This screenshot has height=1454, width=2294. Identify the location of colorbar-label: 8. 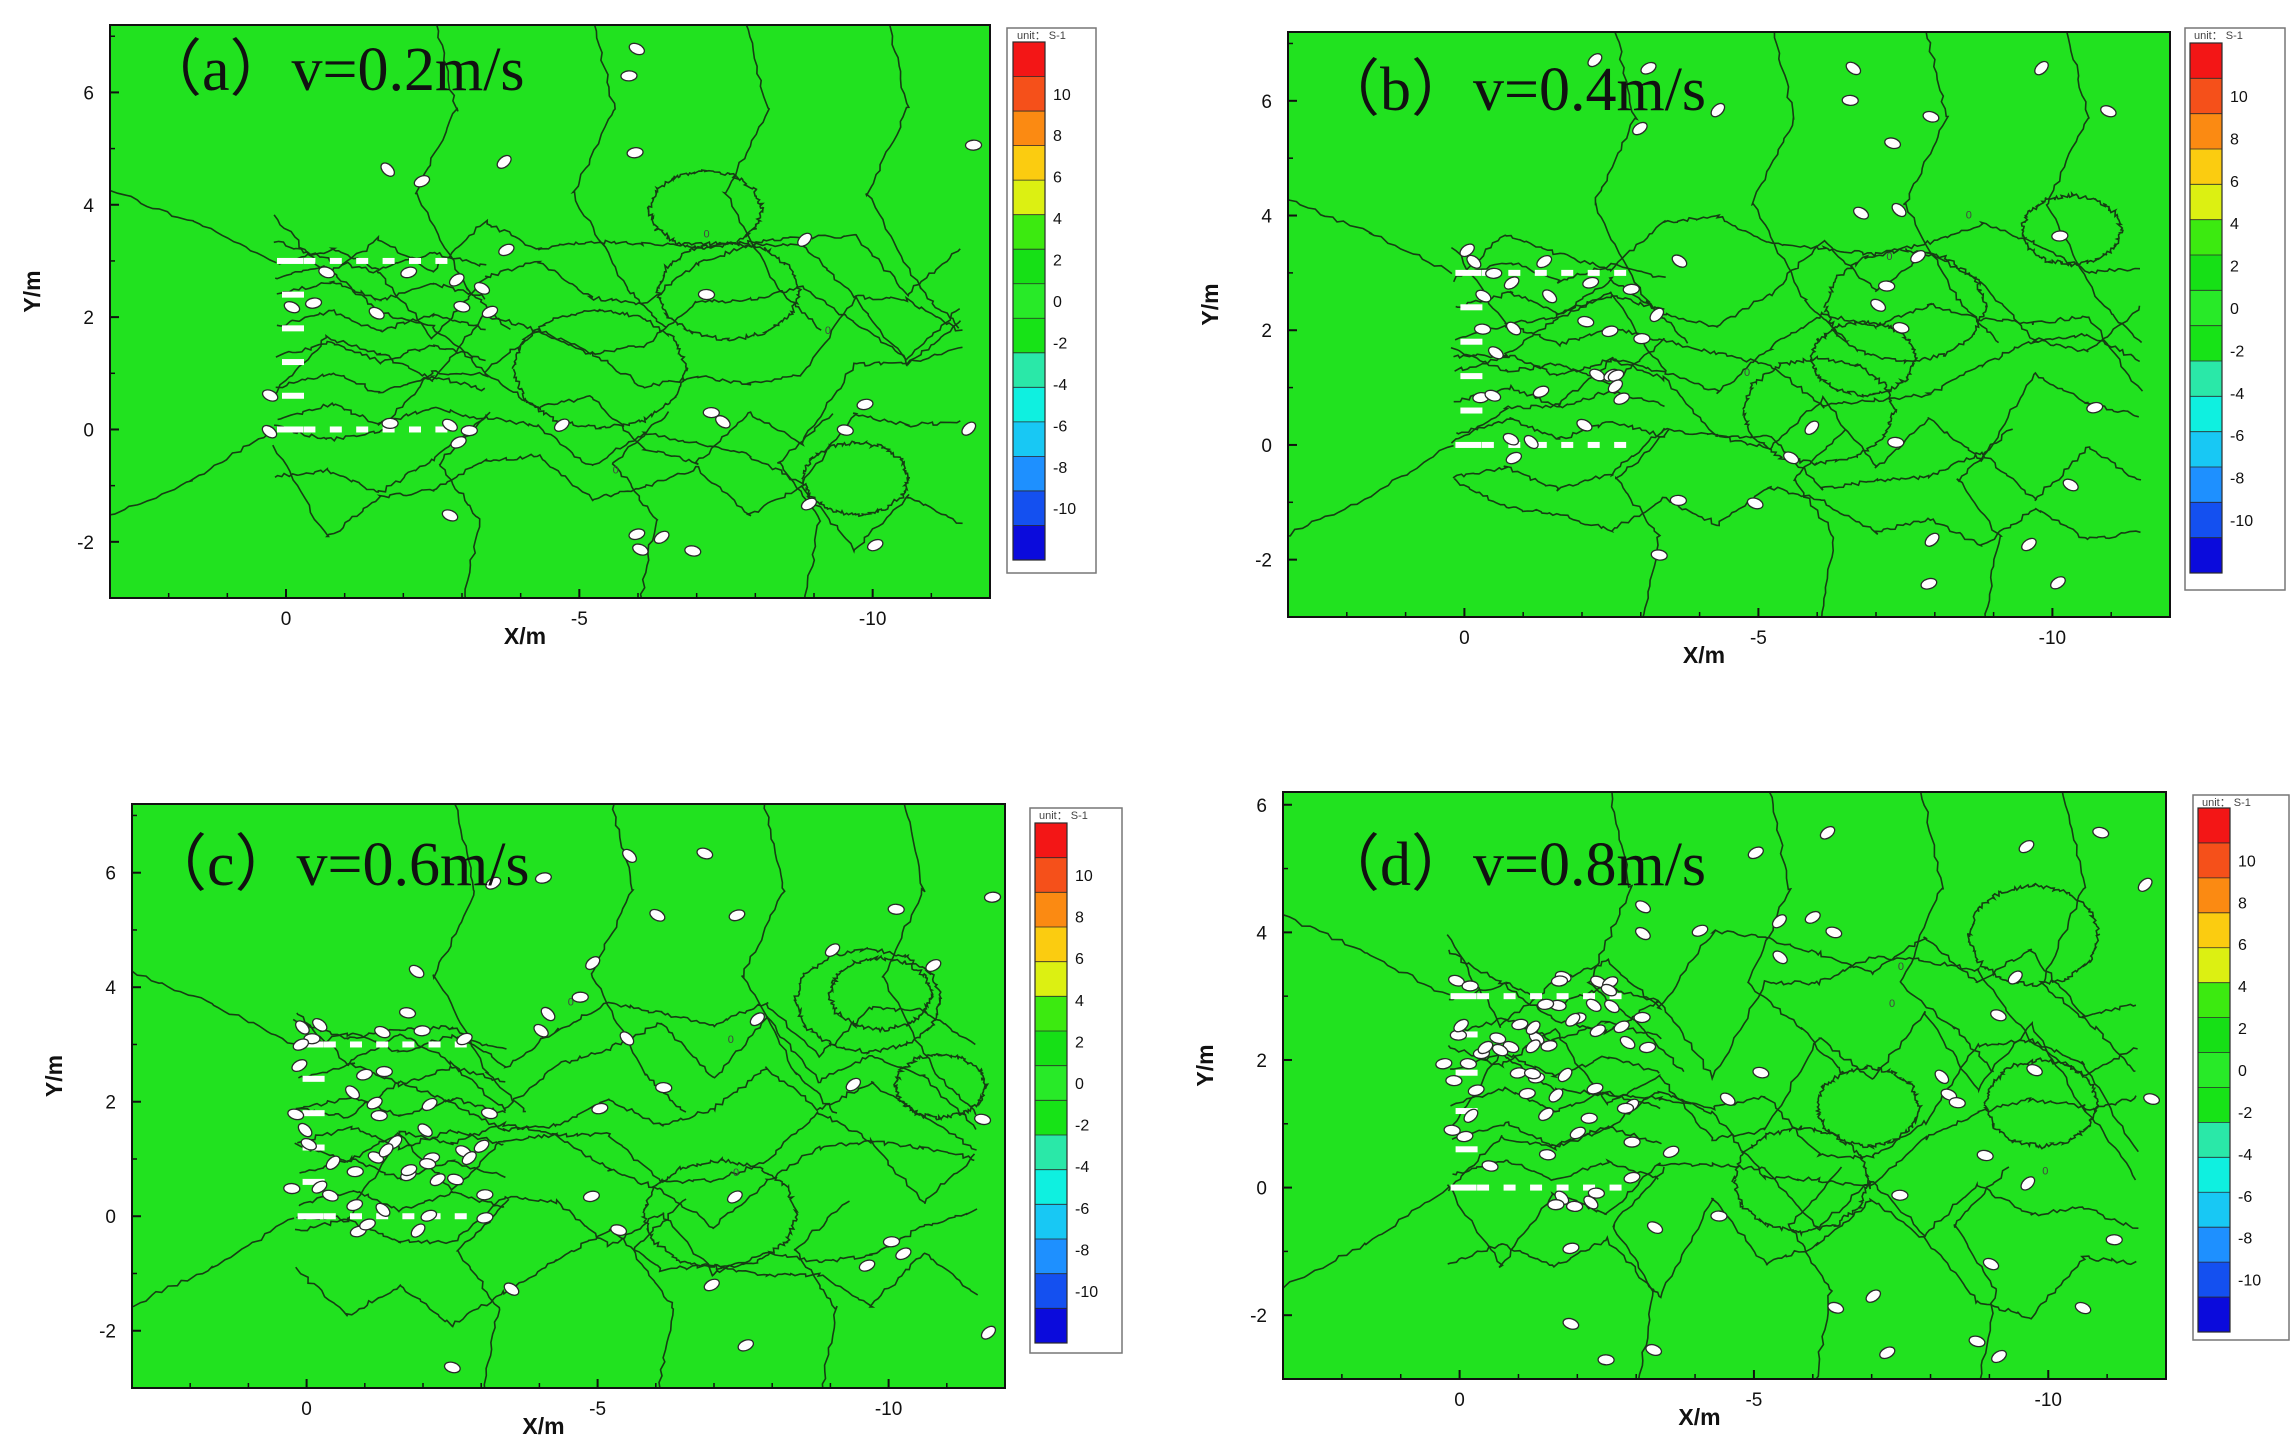
(1057, 136).